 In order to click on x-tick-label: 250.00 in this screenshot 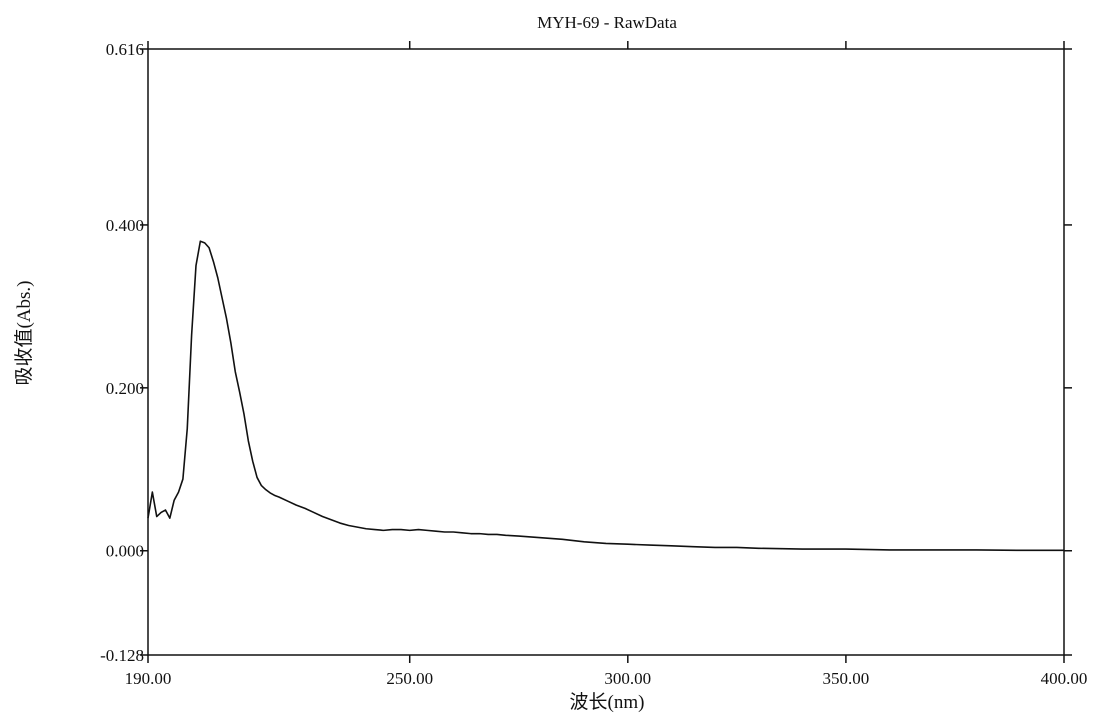, I will do `click(409, 678)`.